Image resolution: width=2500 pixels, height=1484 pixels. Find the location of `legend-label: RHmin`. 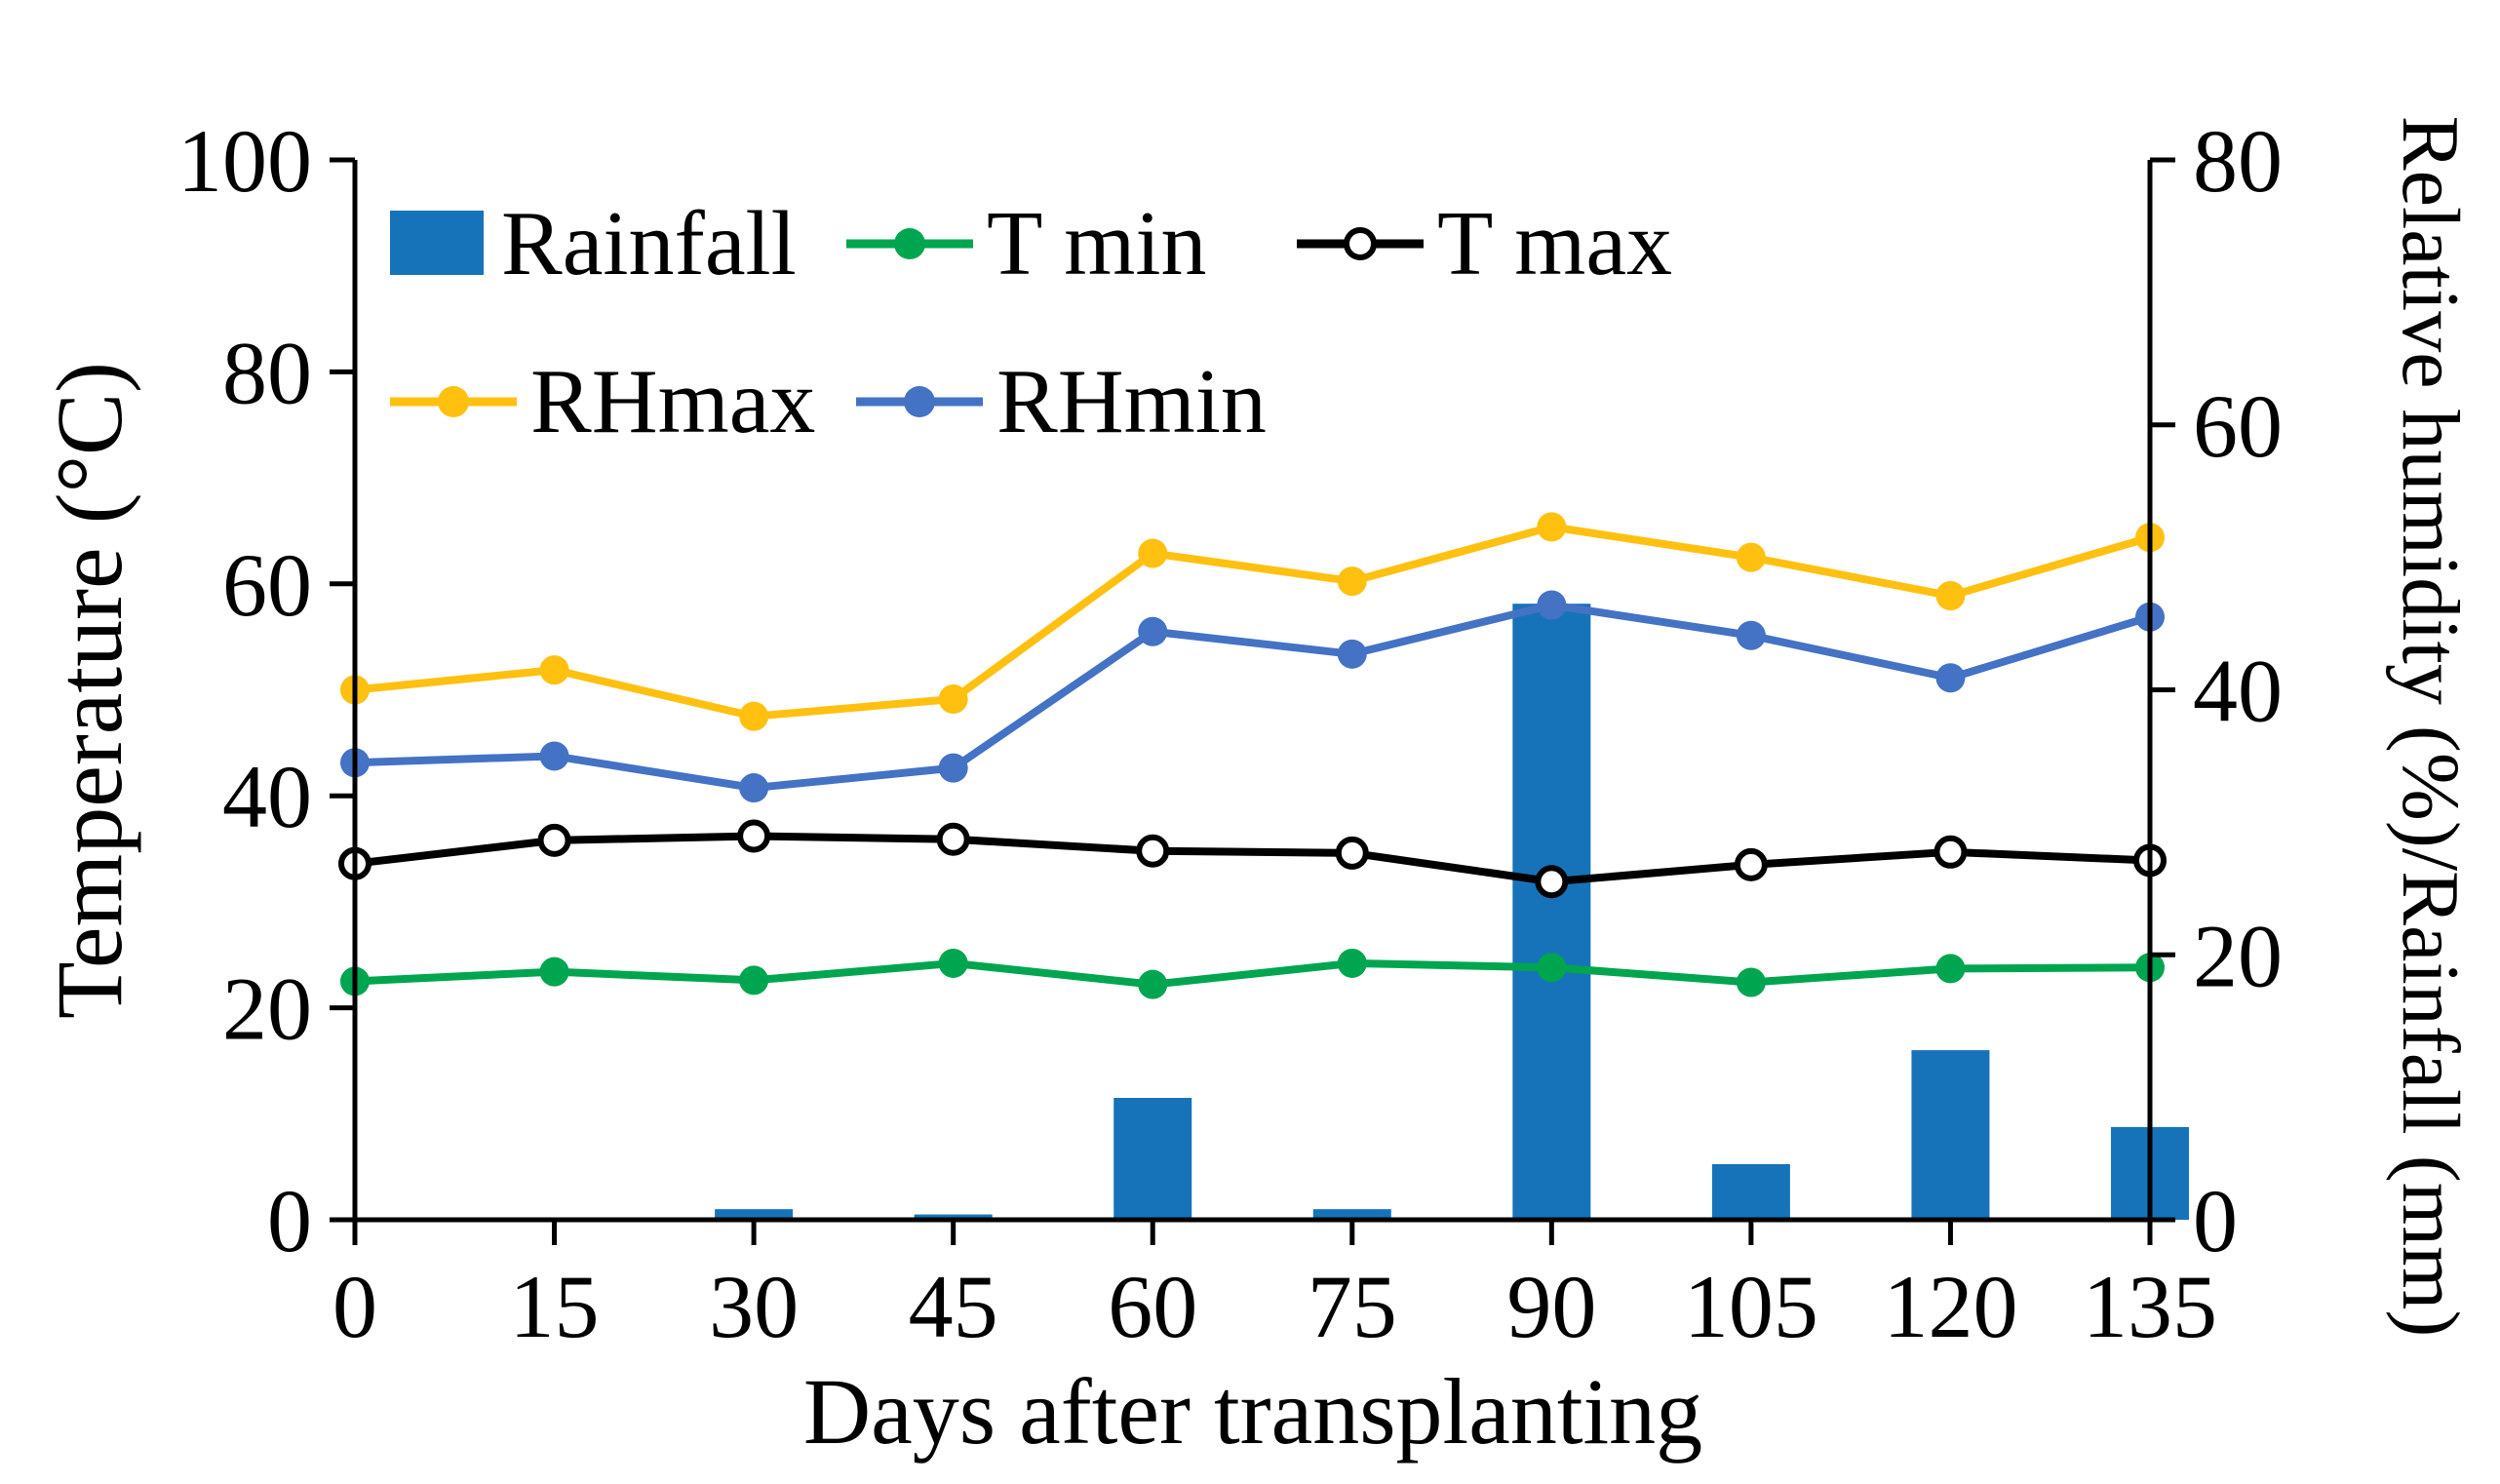

legend-label: RHmin is located at coordinates (1131, 401).